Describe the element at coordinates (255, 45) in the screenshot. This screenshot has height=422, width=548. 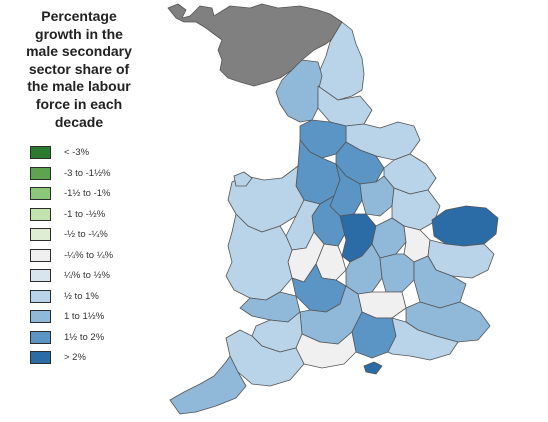
I see `region-scotland` at that location.